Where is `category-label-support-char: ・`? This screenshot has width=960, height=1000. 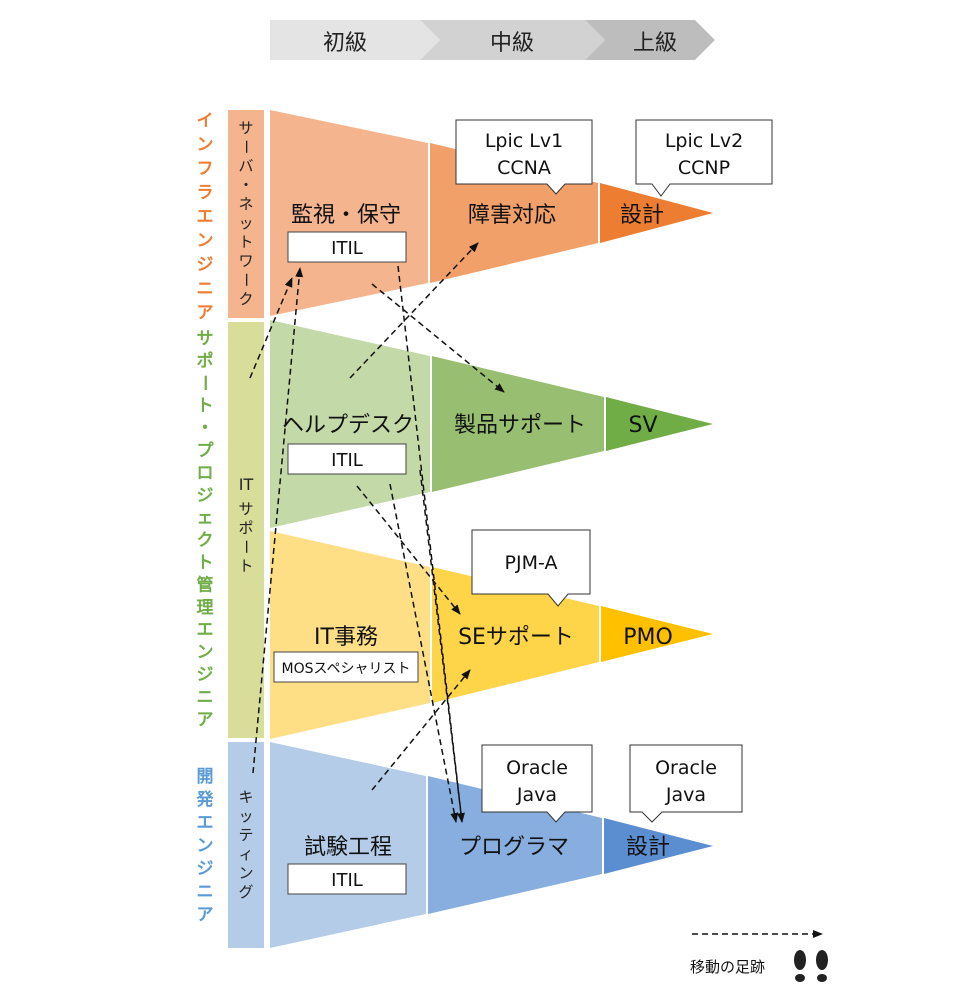 category-label-support-char: ・ is located at coordinates (205, 429).